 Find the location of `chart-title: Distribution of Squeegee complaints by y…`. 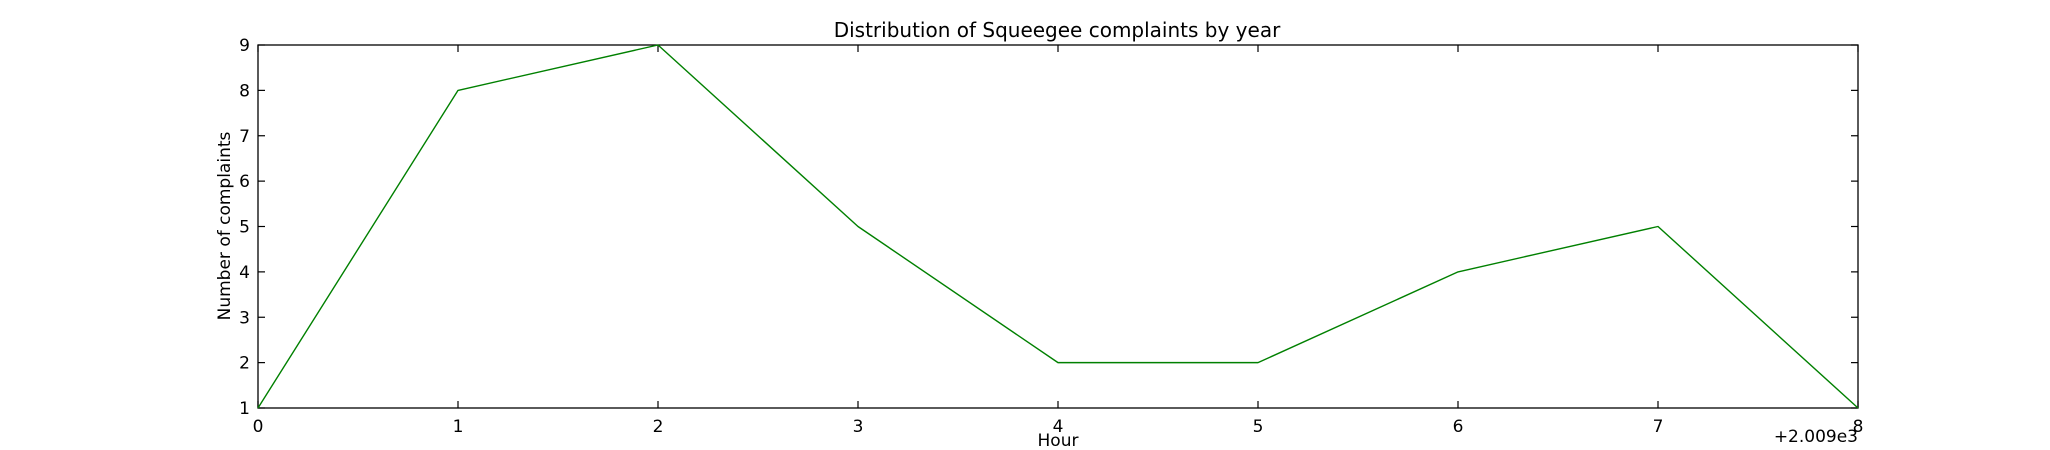

chart-title: Distribution of Squeegee complaints by y… is located at coordinates (1057, 30).